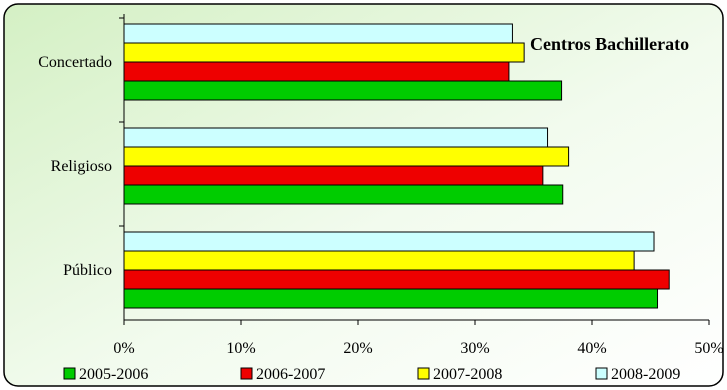 Image resolution: width=727 pixels, height=390 pixels. What do you see at coordinates (645, 374) in the screenshot?
I see `legend-label: 2008-2009` at bounding box center [645, 374].